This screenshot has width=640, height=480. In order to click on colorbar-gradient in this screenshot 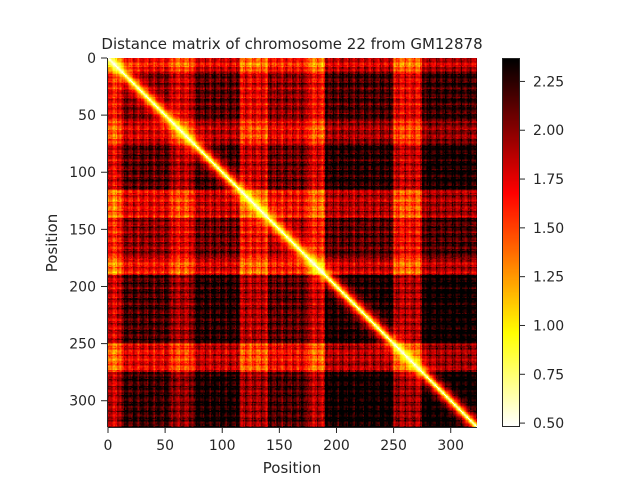, I will do `click(511, 242)`.